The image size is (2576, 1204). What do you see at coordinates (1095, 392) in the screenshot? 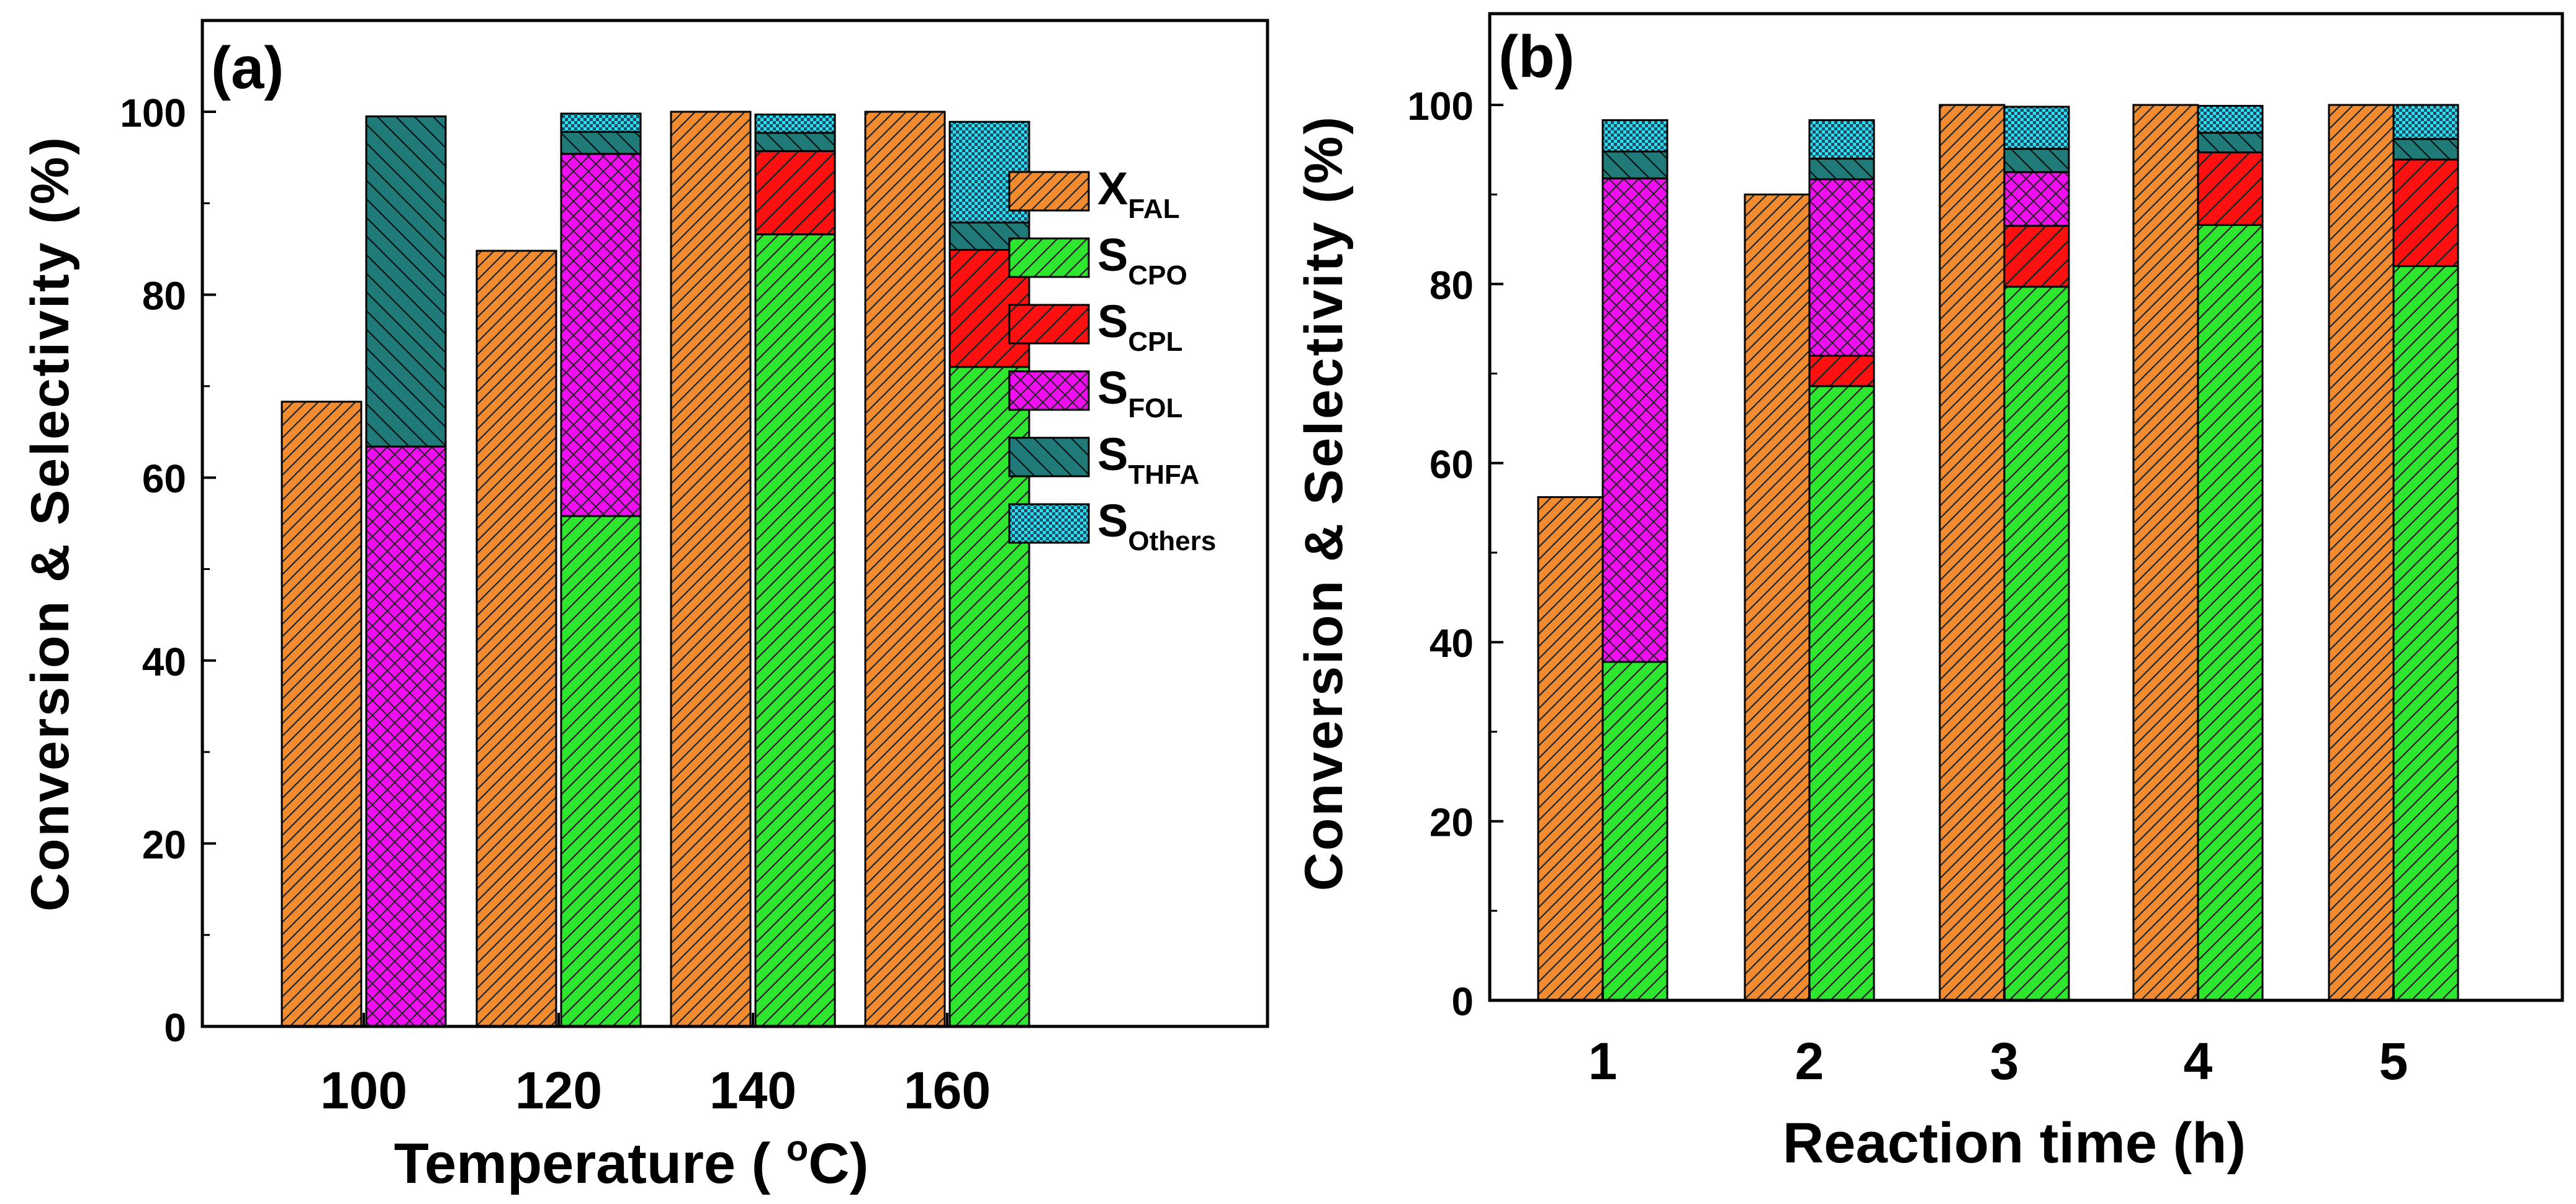
I see `legend-item-s_fol: SFOL` at bounding box center [1095, 392].